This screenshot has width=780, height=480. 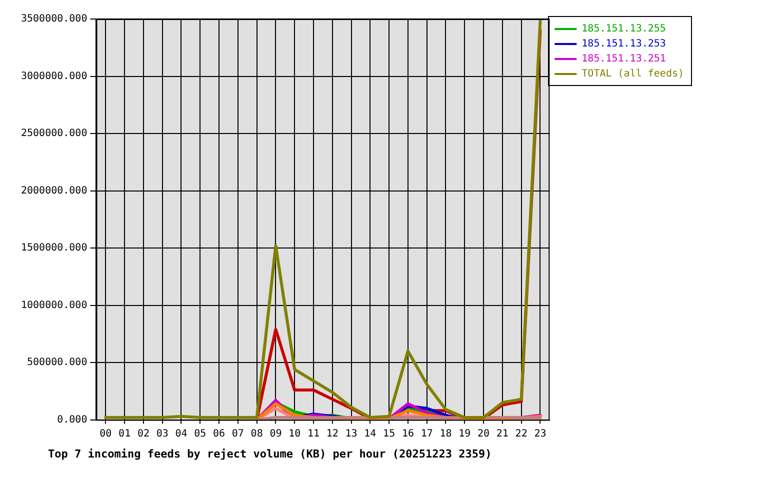 I want to click on x-tick-label: 08, so click(x=256, y=434).